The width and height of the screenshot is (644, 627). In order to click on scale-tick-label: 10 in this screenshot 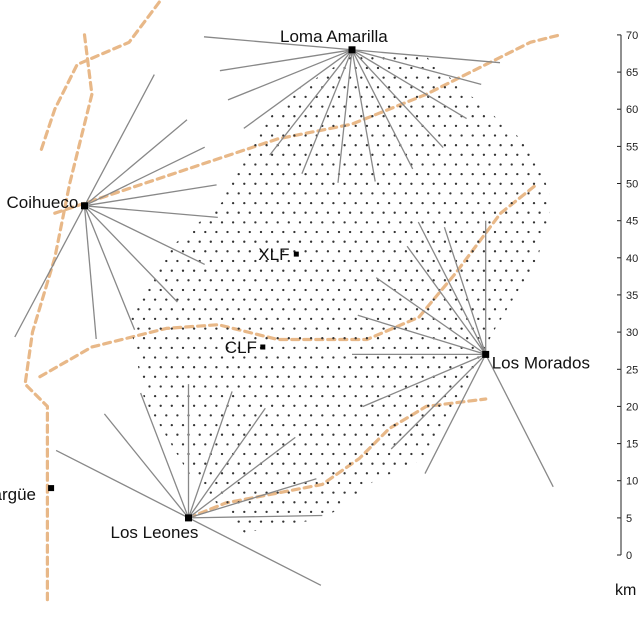, I will do `click(632, 482)`.